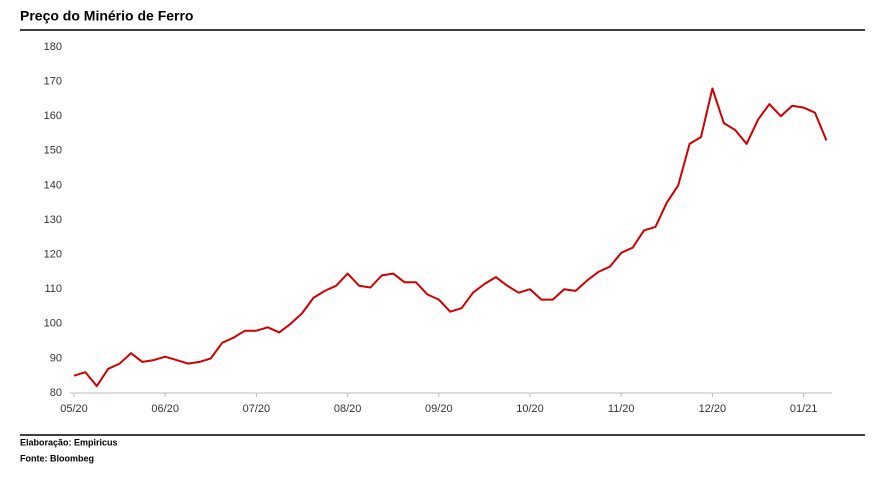  I want to click on chart-title: Preço do Minério de Ferro, so click(106, 16).